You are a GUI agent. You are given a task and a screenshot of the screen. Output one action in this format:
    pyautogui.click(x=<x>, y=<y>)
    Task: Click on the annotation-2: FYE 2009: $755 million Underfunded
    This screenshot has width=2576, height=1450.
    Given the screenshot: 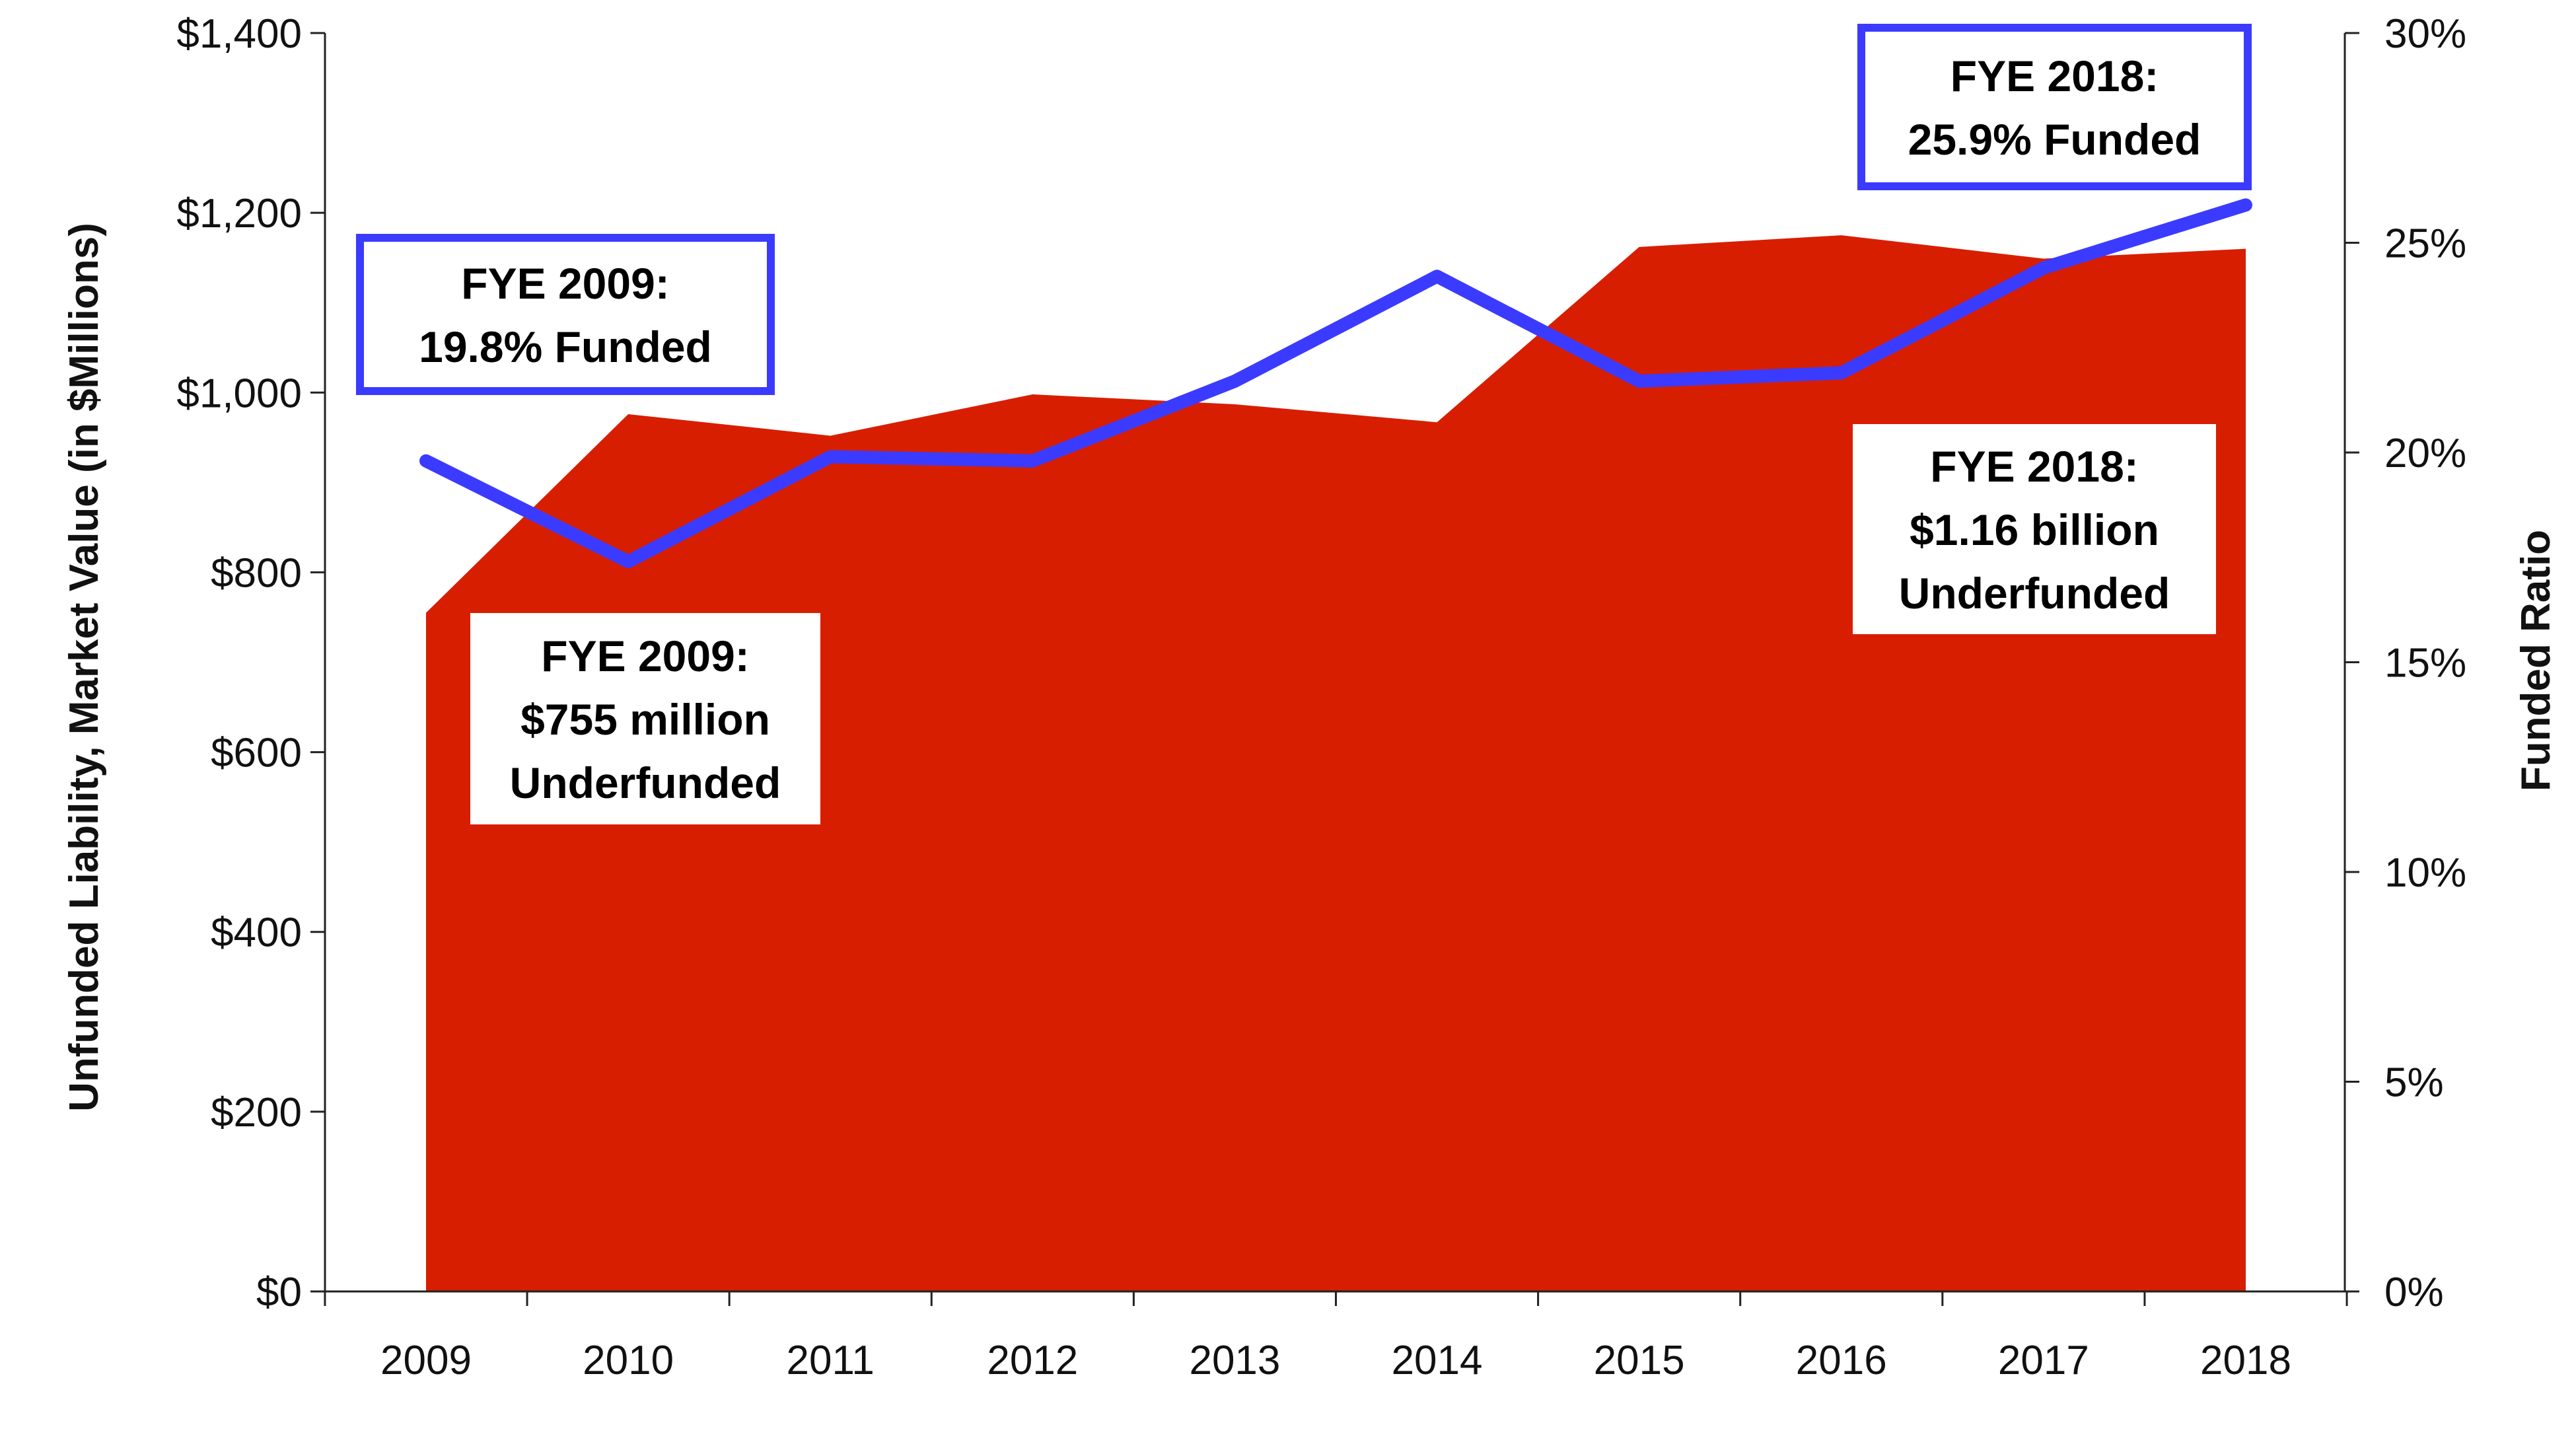 What is the action you would take?
    pyautogui.click(x=645, y=718)
    